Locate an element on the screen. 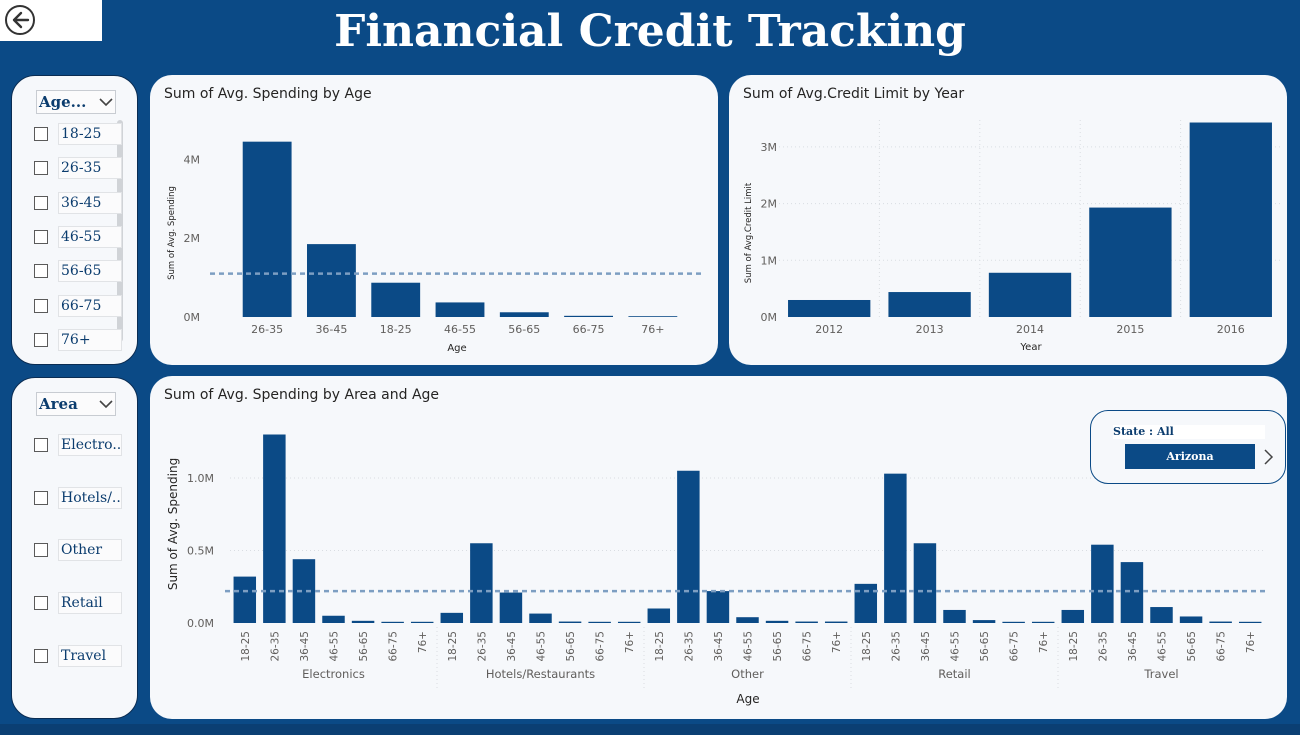 The height and width of the screenshot is (735, 1300). group-label: Other is located at coordinates (747, 674).